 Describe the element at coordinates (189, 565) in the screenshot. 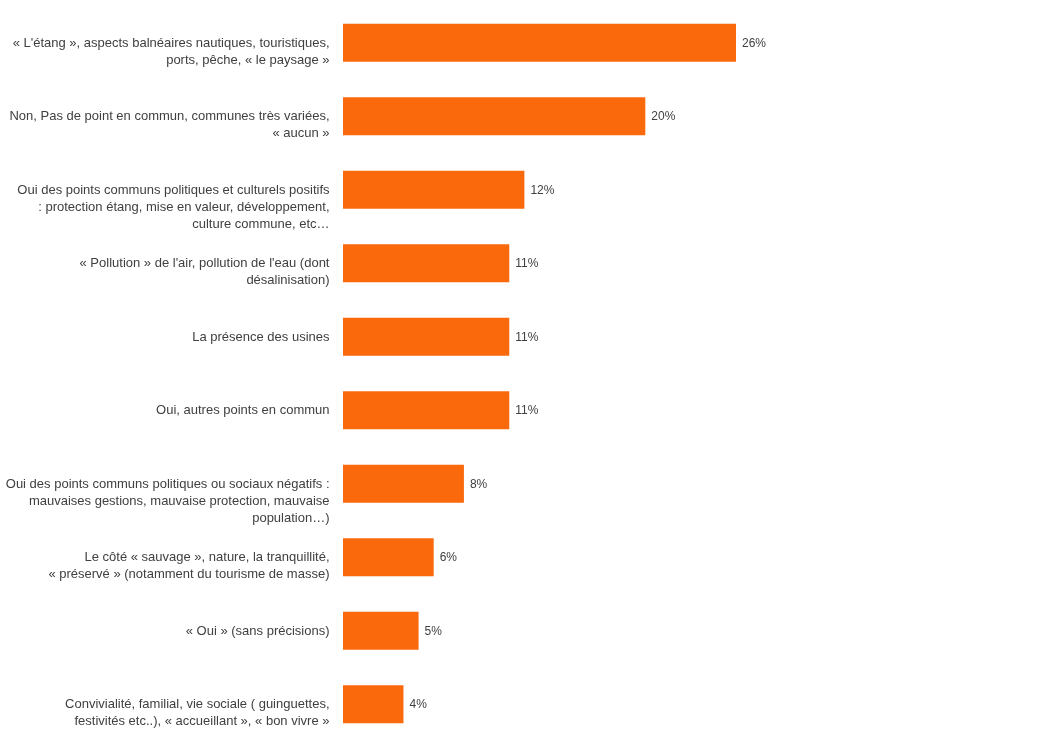

I see `y-tick-label: Le côté « sauvage », nature, la tranquillité, « préservé » (notamment du tourisme de masse)` at that location.